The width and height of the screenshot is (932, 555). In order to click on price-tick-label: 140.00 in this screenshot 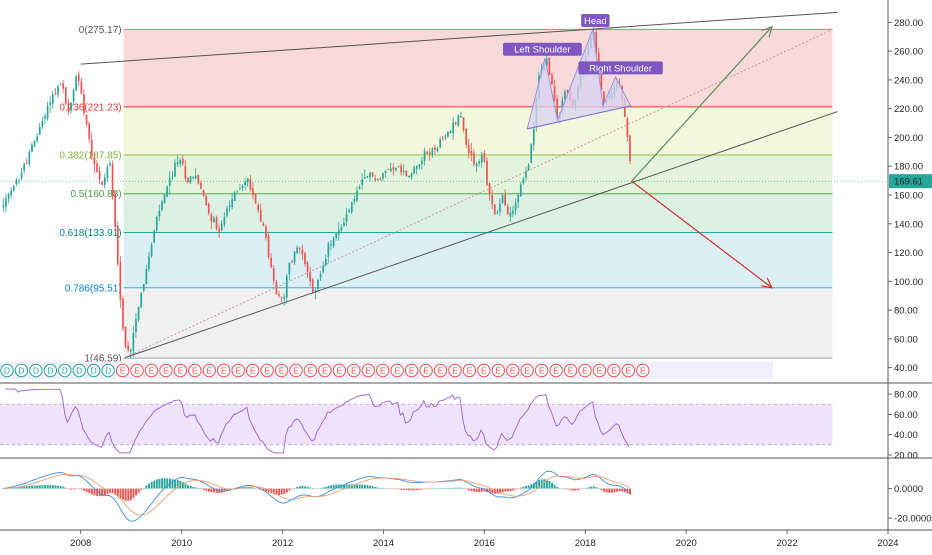, I will do `click(908, 224)`.